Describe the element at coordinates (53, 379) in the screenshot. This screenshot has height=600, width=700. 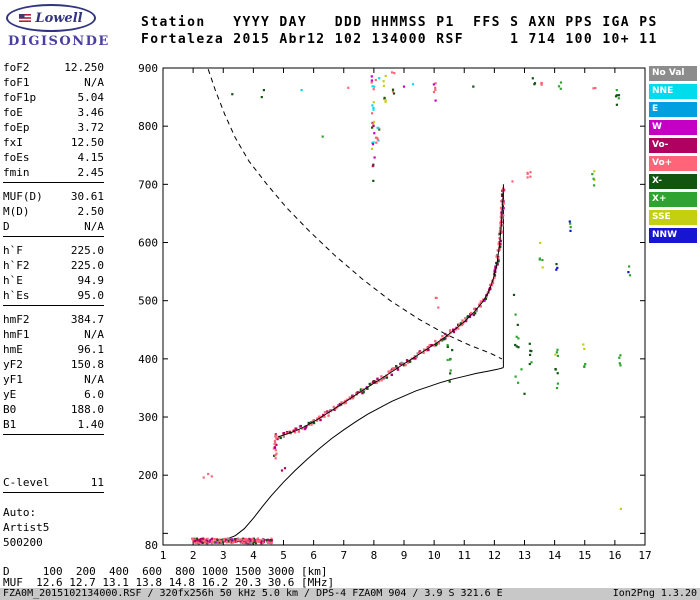
I see `param-yf1: yF1 N/A` at that location.